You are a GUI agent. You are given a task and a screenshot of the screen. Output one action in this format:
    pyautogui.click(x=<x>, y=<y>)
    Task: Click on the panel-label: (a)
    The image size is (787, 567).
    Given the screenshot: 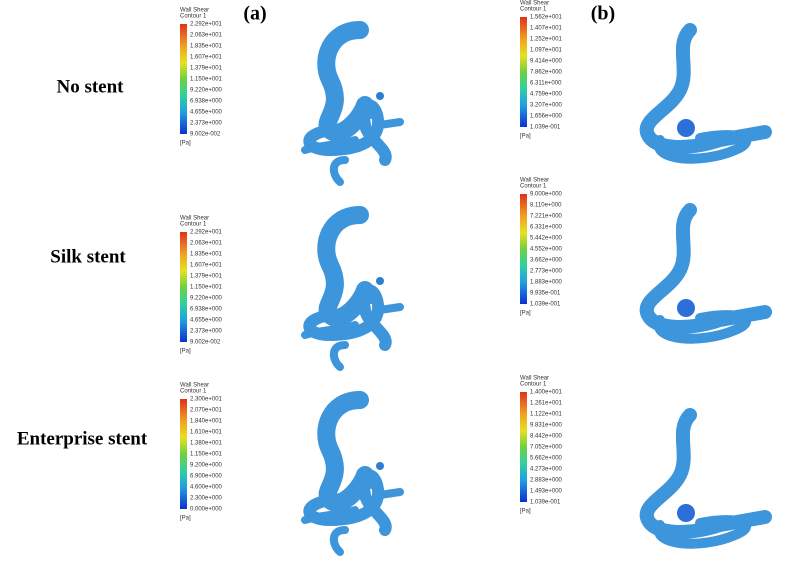 What is the action you would take?
    pyautogui.click(x=254, y=14)
    